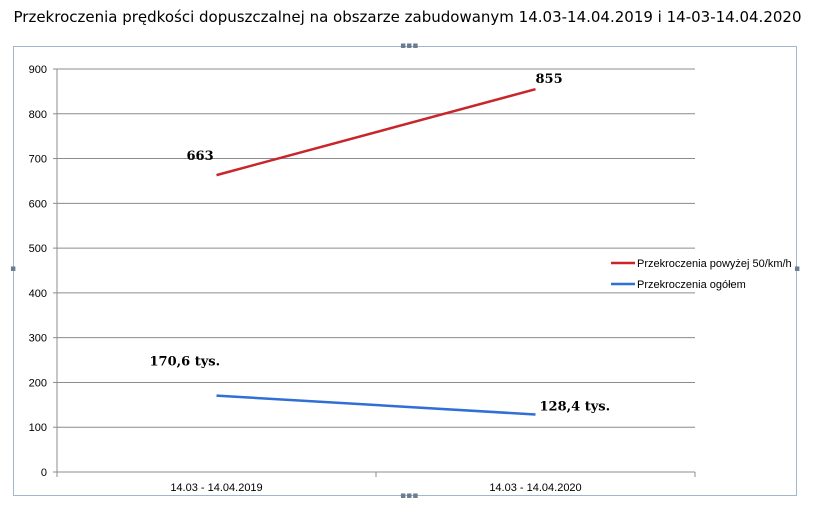 This screenshot has width=815, height=516. Describe the element at coordinates (797, 269) in the screenshot. I see `resize-handle-right: ▪` at that location.